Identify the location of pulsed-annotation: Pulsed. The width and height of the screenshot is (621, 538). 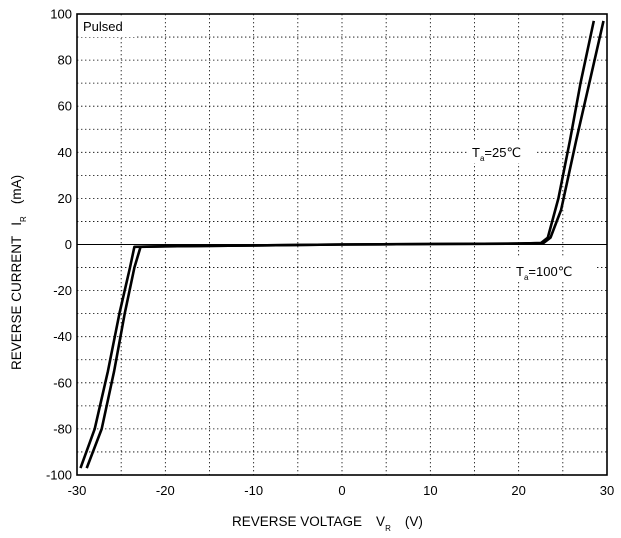
(103, 26).